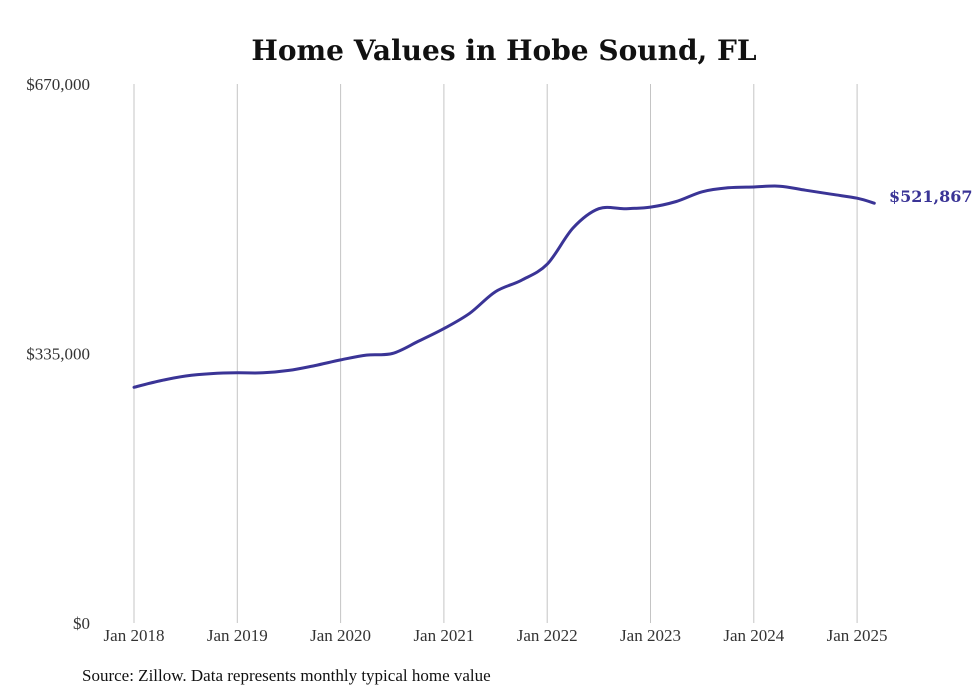  I want to click on end-value-label: $521,867, so click(931, 196).